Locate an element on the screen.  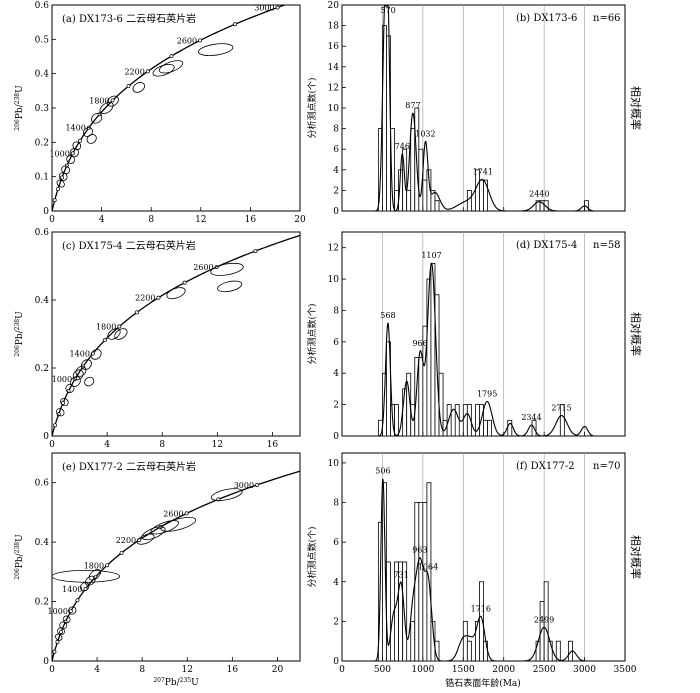
peak-label: 506 is located at coordinates (382, 471).